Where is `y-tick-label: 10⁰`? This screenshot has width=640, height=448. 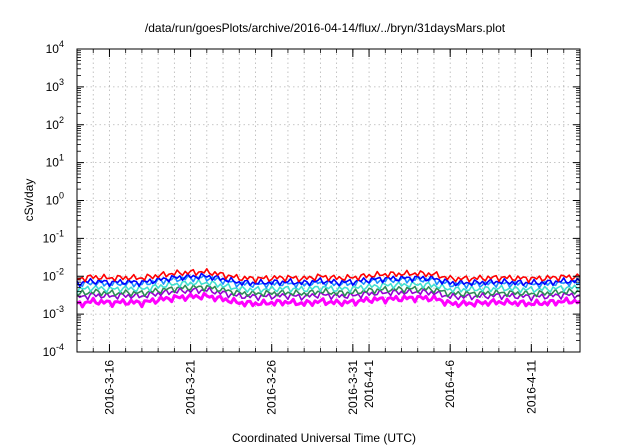 y-tick-label: 10⁰ is located at coordinates (55, 199).